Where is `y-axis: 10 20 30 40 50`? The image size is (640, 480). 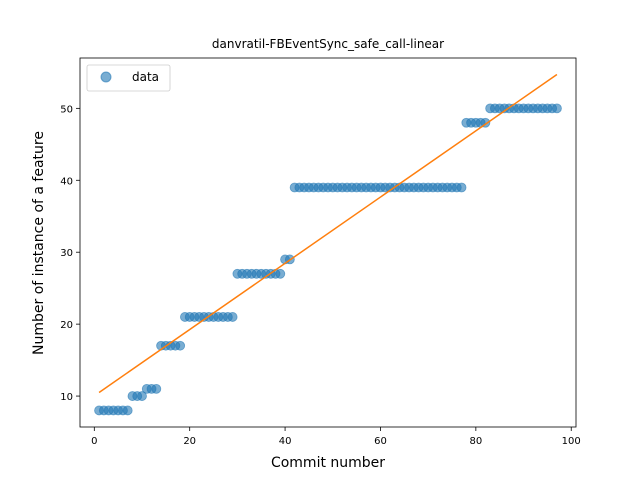
y-axis: 10 20 30 40 50 is located at coordinates (70, 253).